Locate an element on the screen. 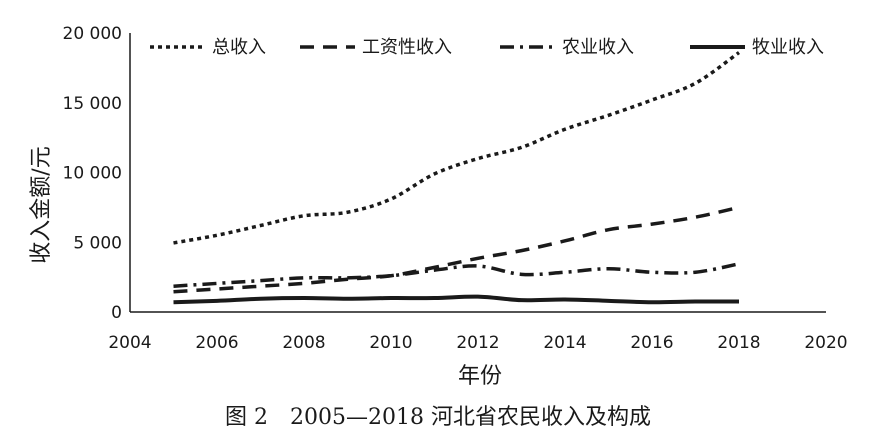  x-tick-label: 2008 is located at coordinates (303, 343).